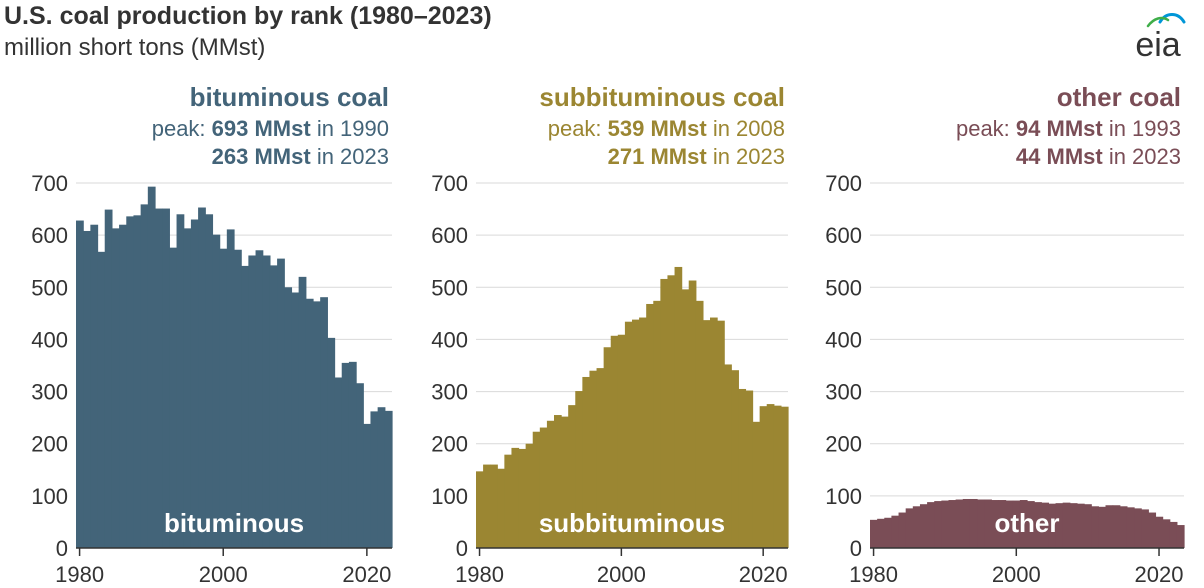 Image resolution: width=1204 pixels, height=588 pixels. What do you see at coordinates (1160, 38) in the screenshot?
I see `eia-logo: eia` at bounding box center [1160, 38].